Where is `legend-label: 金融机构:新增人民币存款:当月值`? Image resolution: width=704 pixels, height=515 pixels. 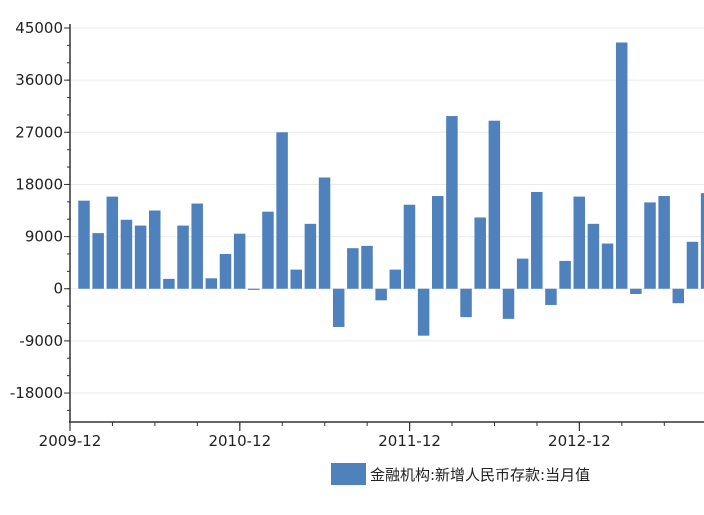
legend-label: 金融机构:新增人民币存款:当月值 is located at coordinates (480, 474).